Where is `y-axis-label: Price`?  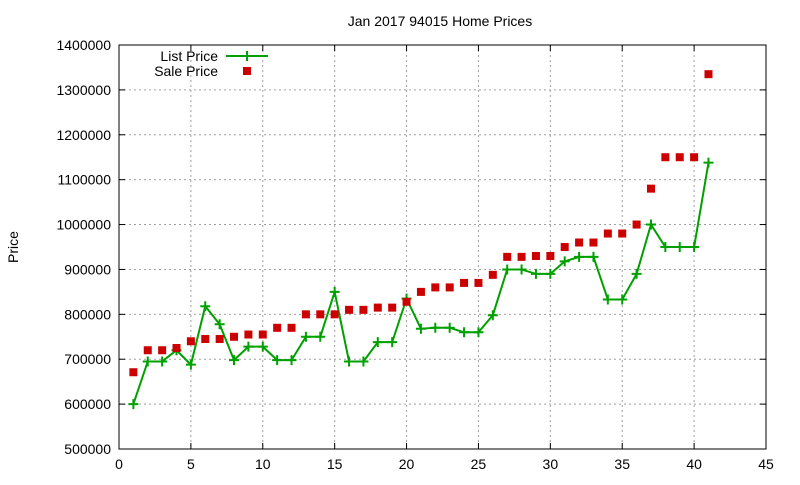 y-axis-label: Price is located at coordinates (13, 247).